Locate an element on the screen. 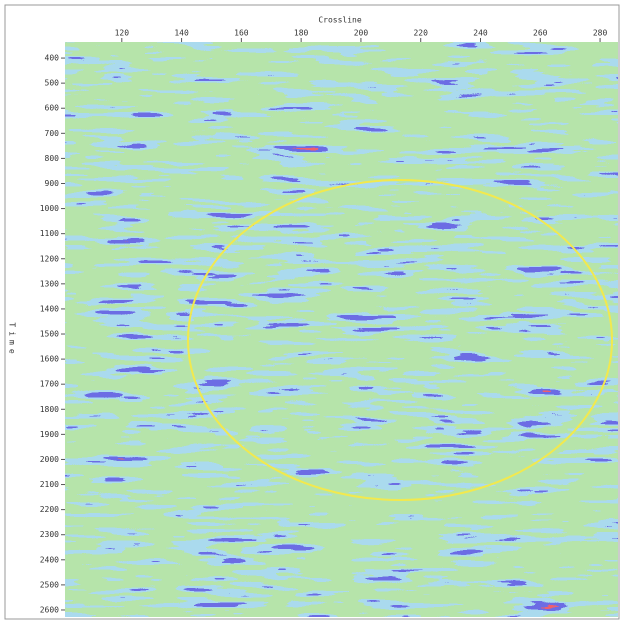 Image resolution: width=624 pixels, height=625 pixels. y-tick-label: 2600 is located at coordinates (49, 609).